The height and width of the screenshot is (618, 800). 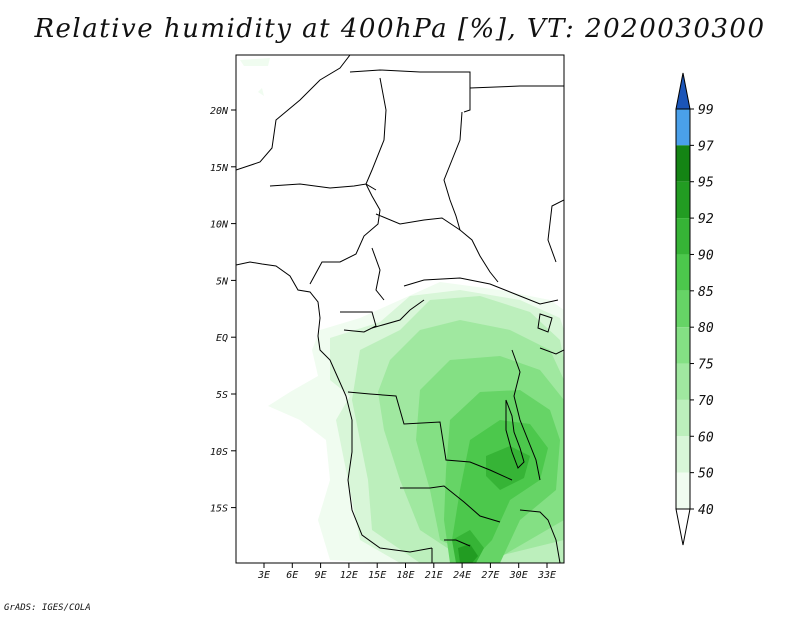 I want to click on lat-tick-label: 5N, so click(x=222, y=281).